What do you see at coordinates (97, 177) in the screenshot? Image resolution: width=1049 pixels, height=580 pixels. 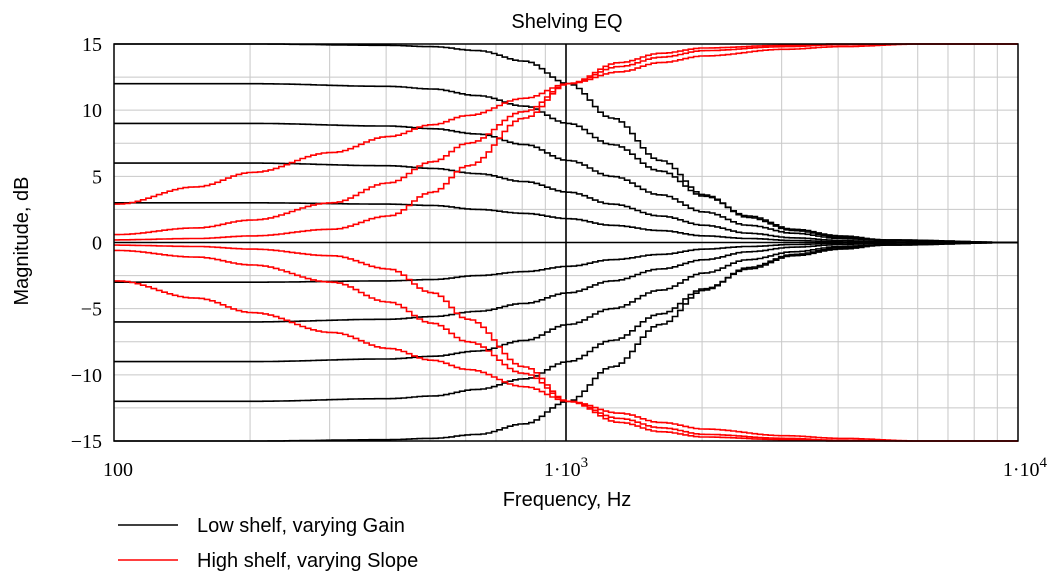 I see `y-tick-label: 5` at bounding box center [97, 177].